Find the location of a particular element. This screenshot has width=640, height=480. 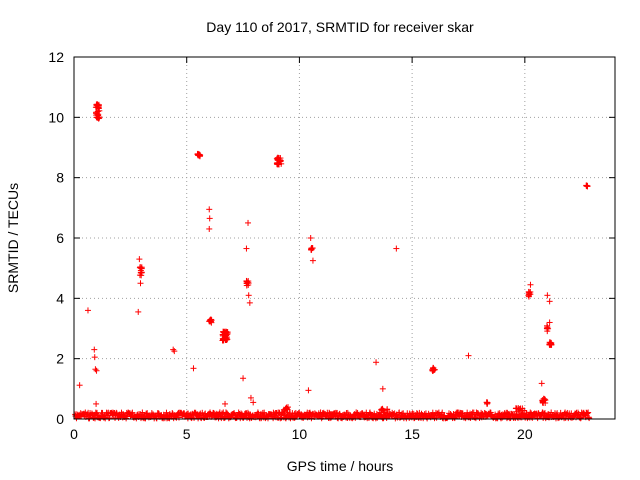

y-tick-label-2: 4 is located at coordinates (60, 298).